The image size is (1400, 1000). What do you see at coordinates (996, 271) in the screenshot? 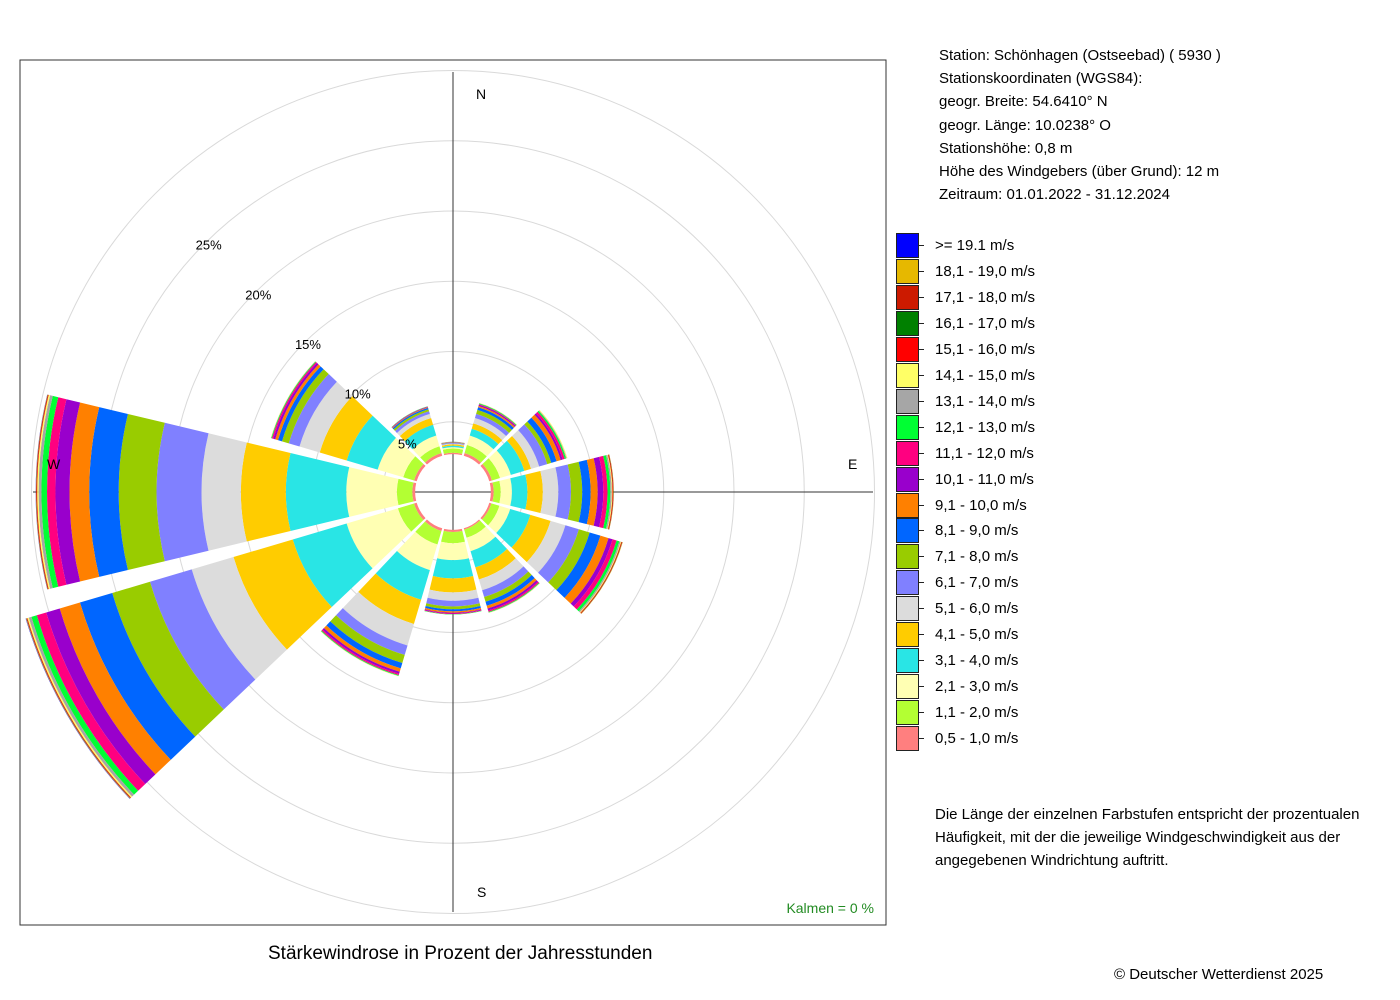
I see `legend-item: 18,1 - 19,0 m/s` at bounding box center [996, 271].